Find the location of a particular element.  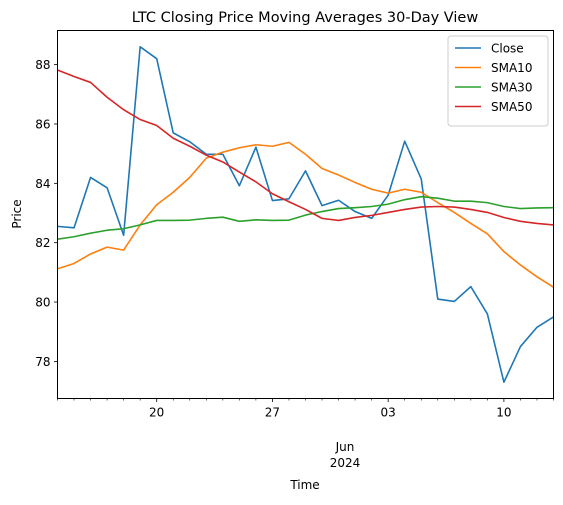

x-tick-label: 10 is located at coordinates (503, 413).